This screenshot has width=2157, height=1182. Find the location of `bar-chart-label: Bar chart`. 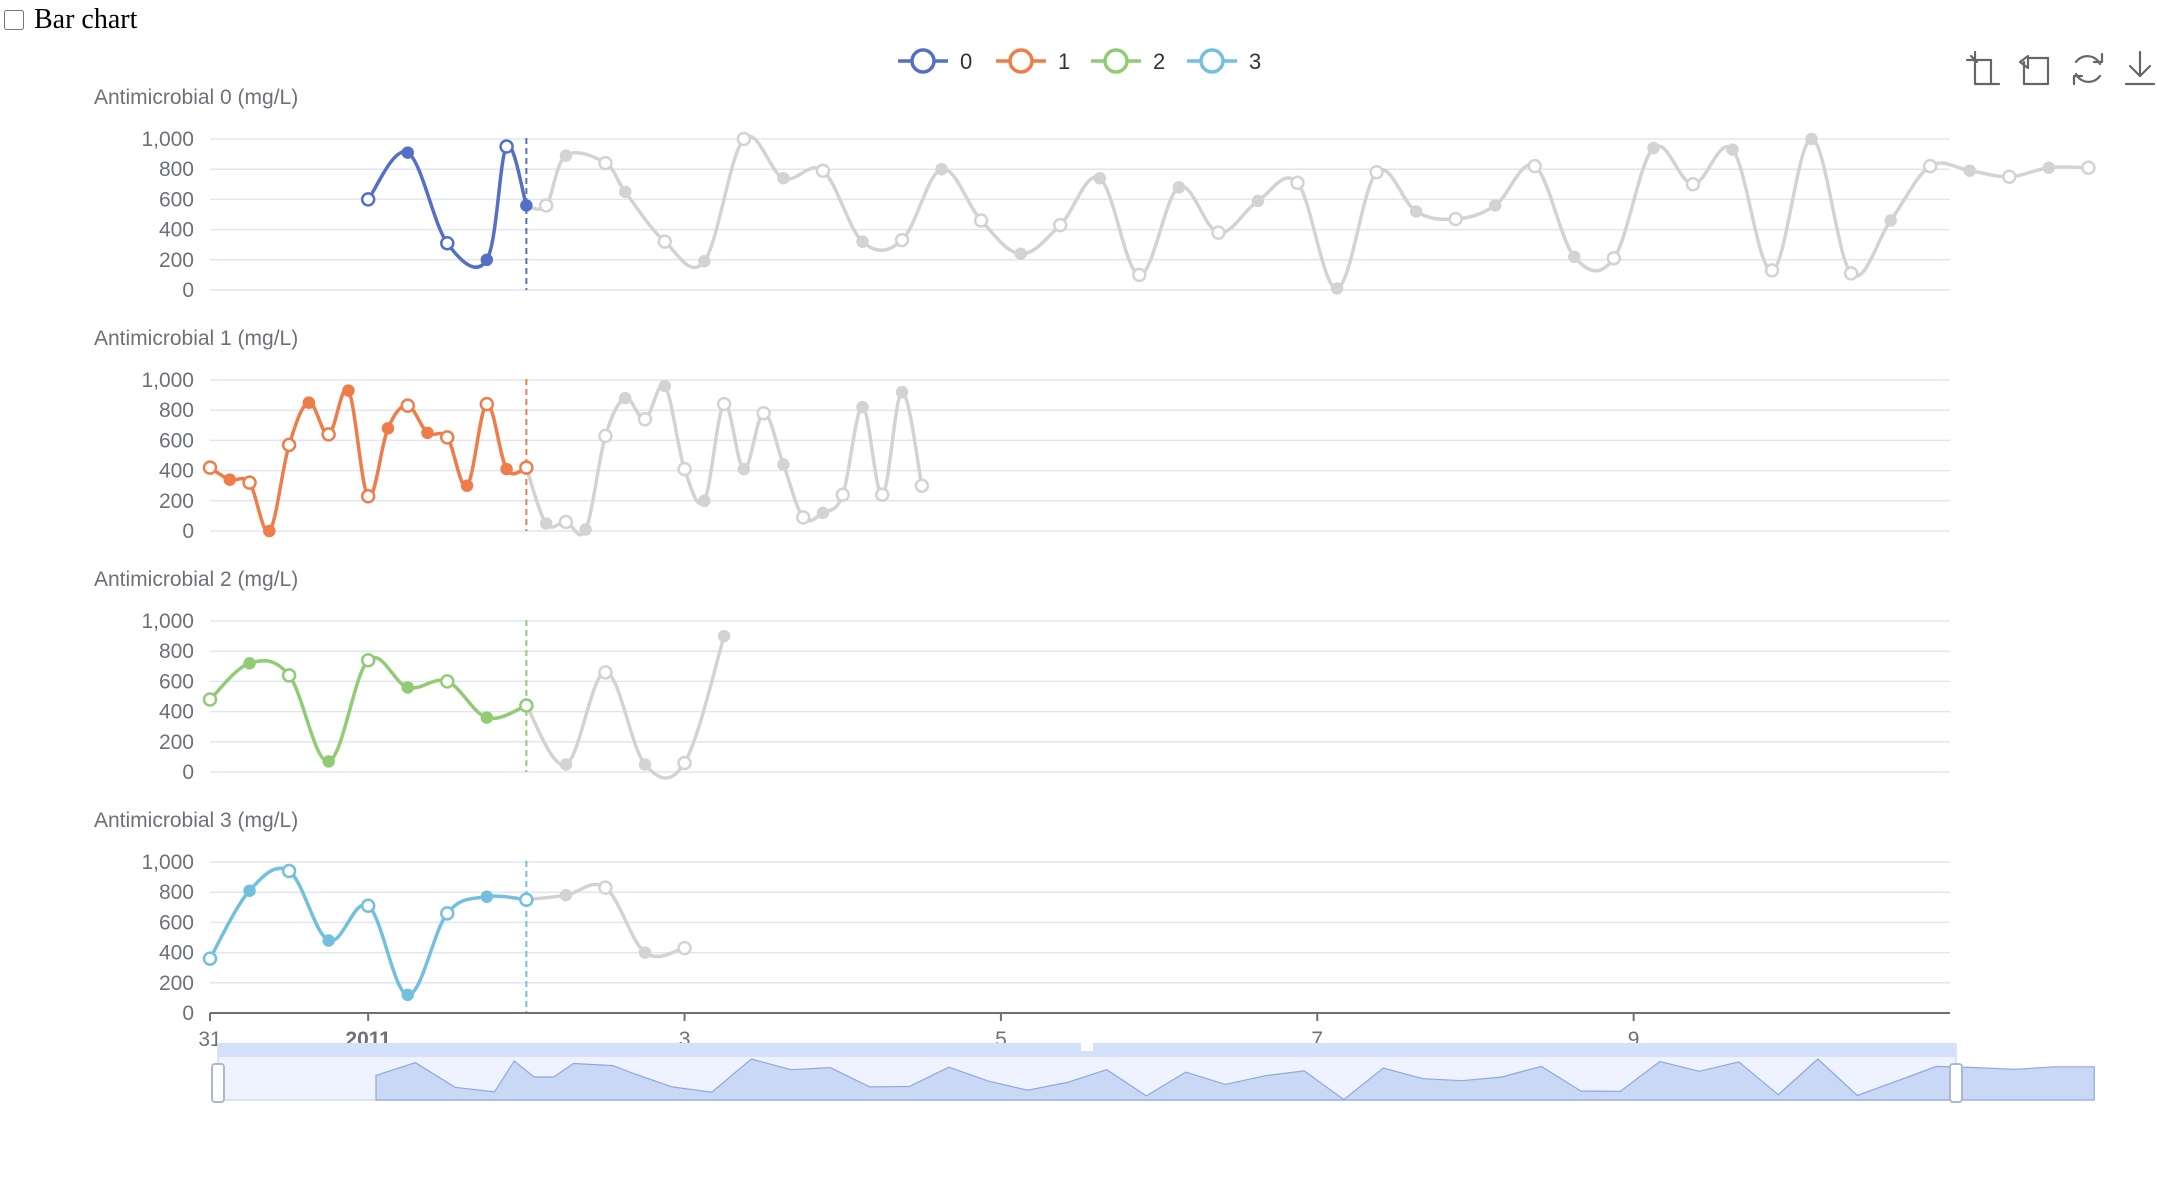

bar-chart-label: Bar chart is located at coordinates (86, 19).